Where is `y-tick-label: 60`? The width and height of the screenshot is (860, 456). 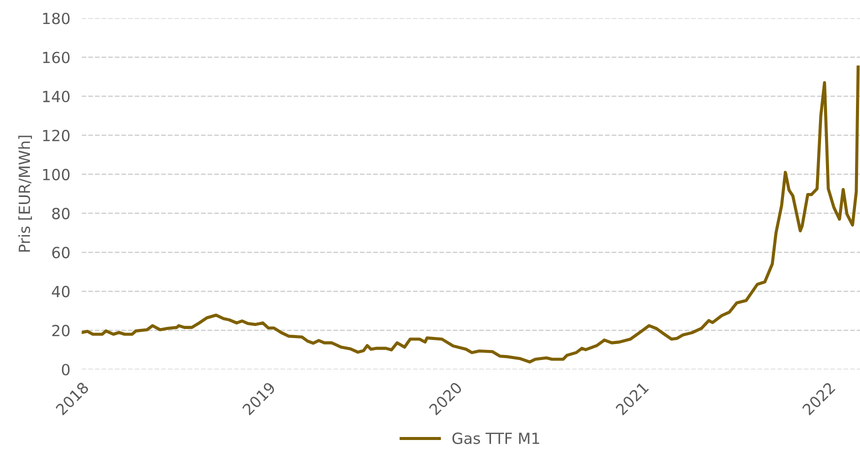 y-tick-label: 60 is located at coordinates (61, 252).